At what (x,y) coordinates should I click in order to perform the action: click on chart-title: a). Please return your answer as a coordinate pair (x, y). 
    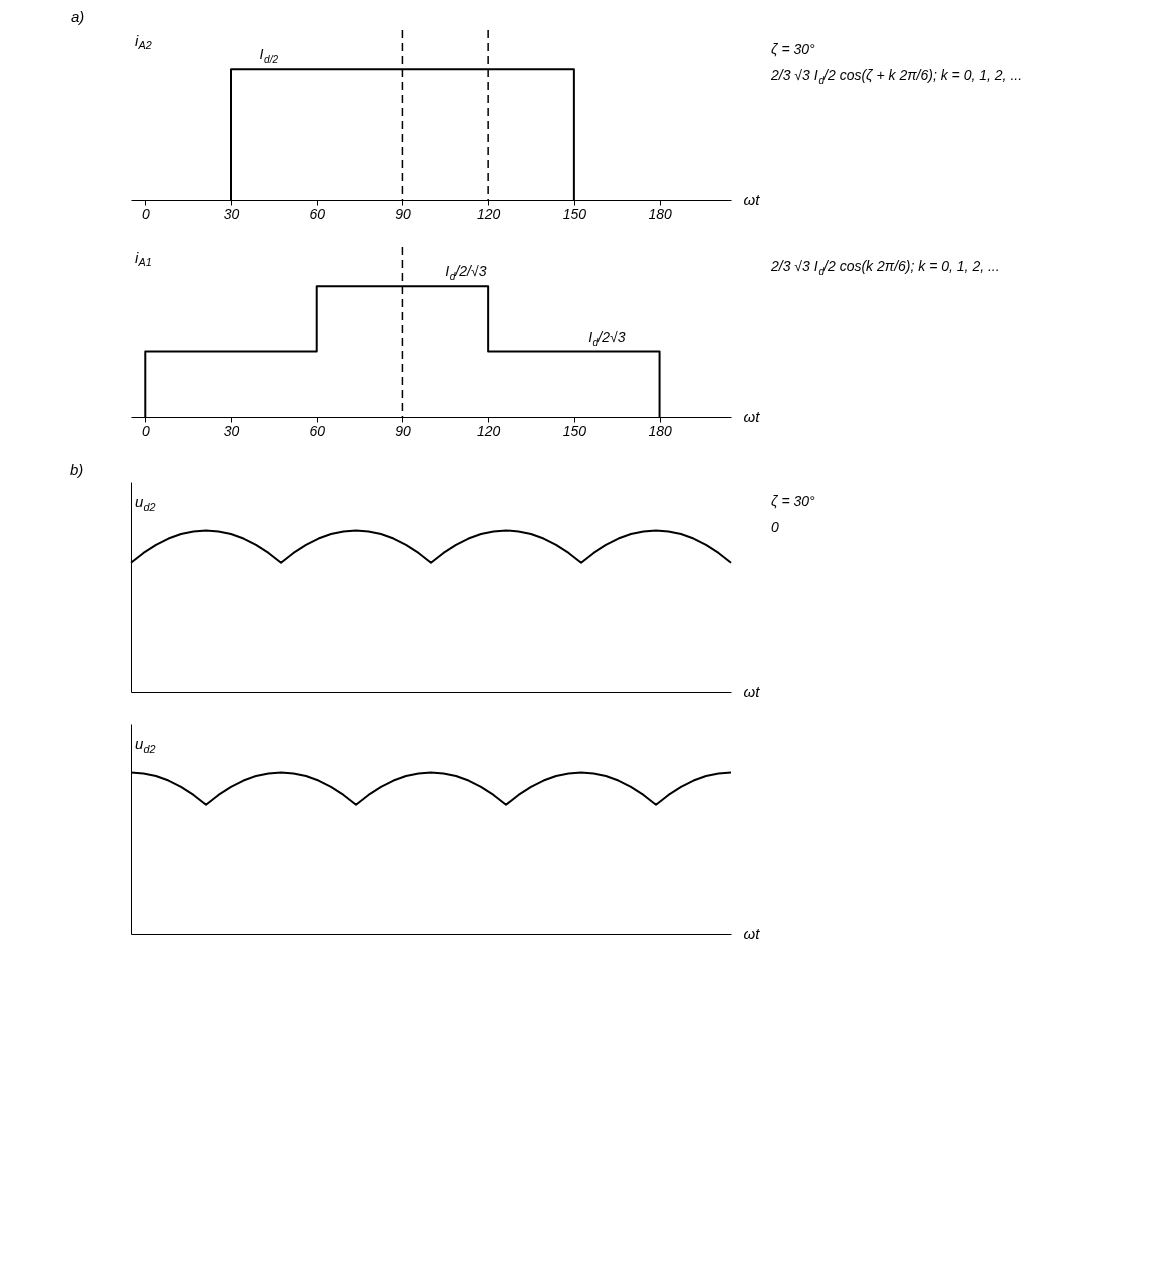
    Looking at the image, I should click on (78, 17).